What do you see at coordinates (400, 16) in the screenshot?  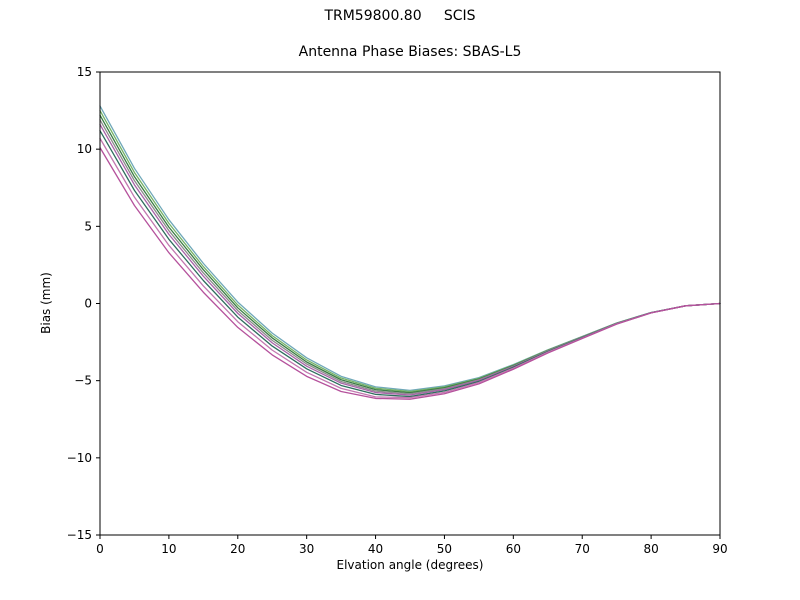 I see `chart-suptitle: TRM59800.80 SCIS` at bounding box center [400, 16].